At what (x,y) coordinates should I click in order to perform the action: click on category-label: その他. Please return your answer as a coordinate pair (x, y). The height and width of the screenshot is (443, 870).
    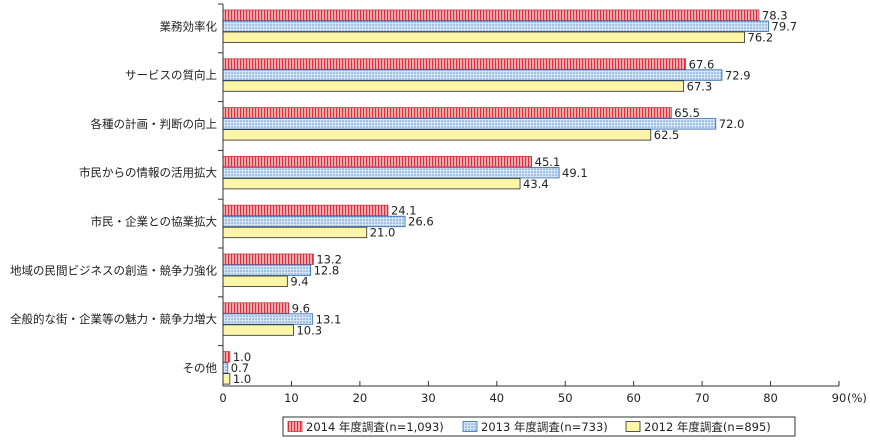
    Looking at the image, I should click on (200, 368).